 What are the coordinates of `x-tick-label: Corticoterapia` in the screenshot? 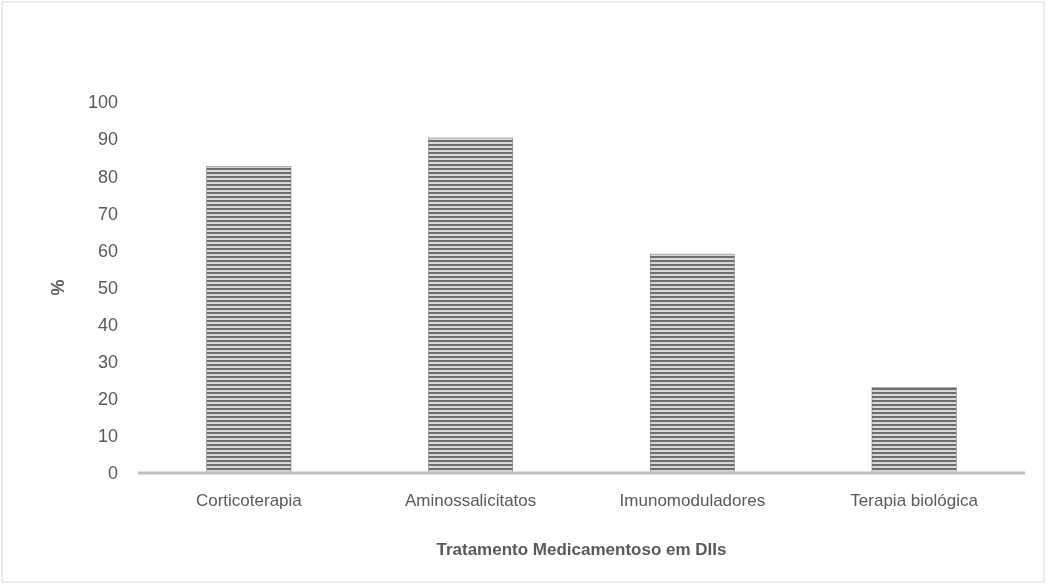 It's located at (249, 500).